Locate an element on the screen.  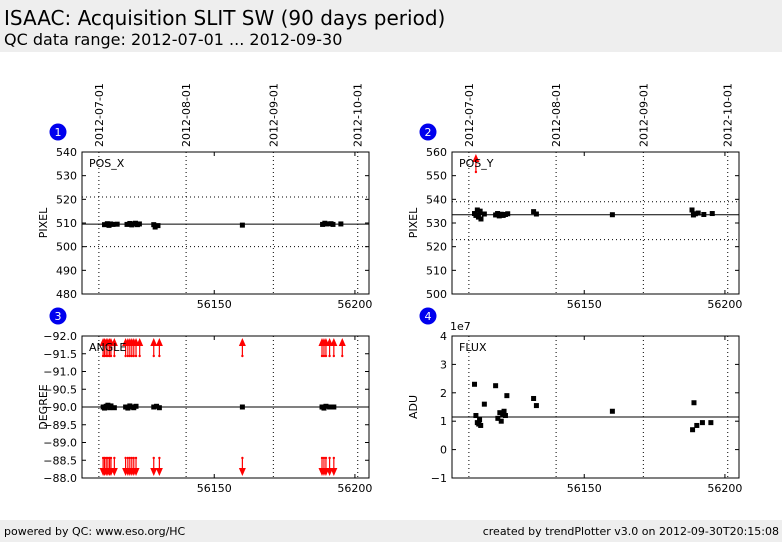
y-tick-label: 3 is located at coordinates (443, 364).